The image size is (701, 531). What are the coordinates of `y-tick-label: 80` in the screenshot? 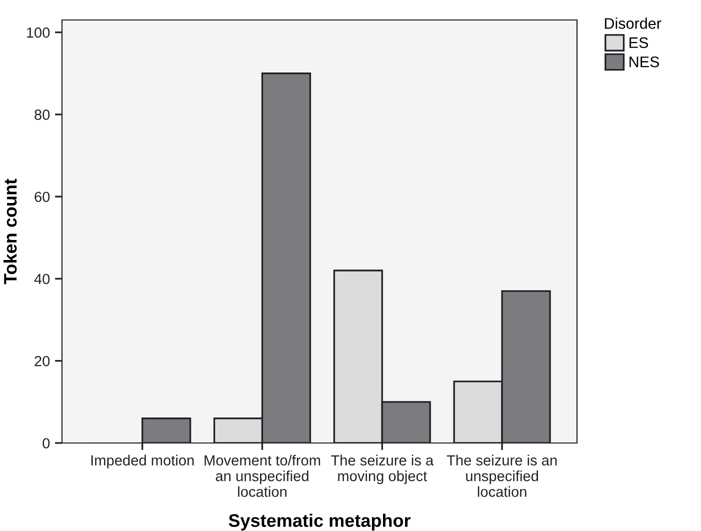 It's located at (42, 115).